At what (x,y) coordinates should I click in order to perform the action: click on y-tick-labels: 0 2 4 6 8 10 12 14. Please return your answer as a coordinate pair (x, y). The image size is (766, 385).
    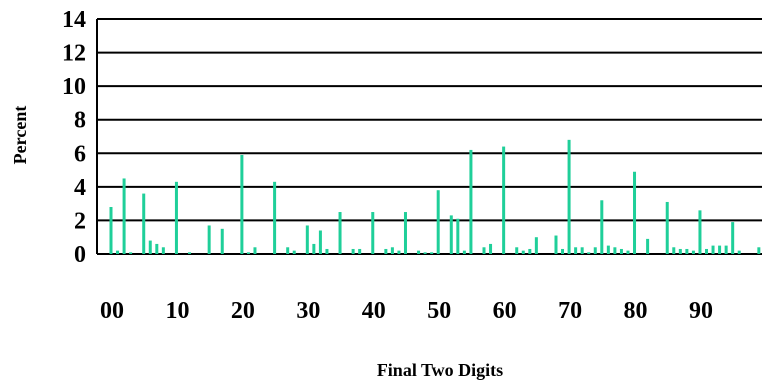
    Looking at the image, I should click on (74, 137).